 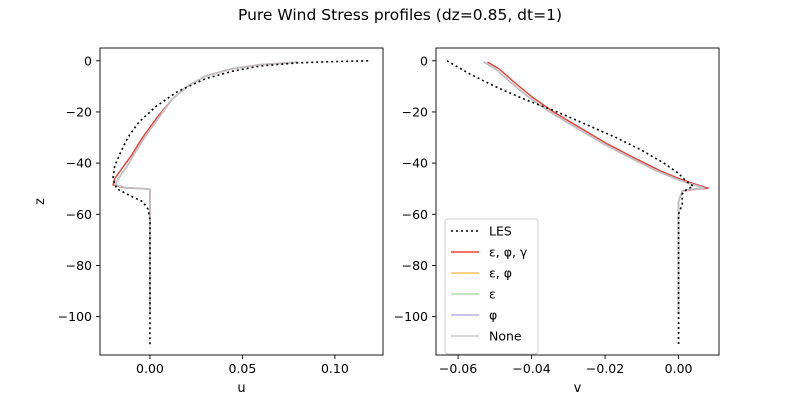 I want to click on y-axis-label: z, so click(x=40, y=201).